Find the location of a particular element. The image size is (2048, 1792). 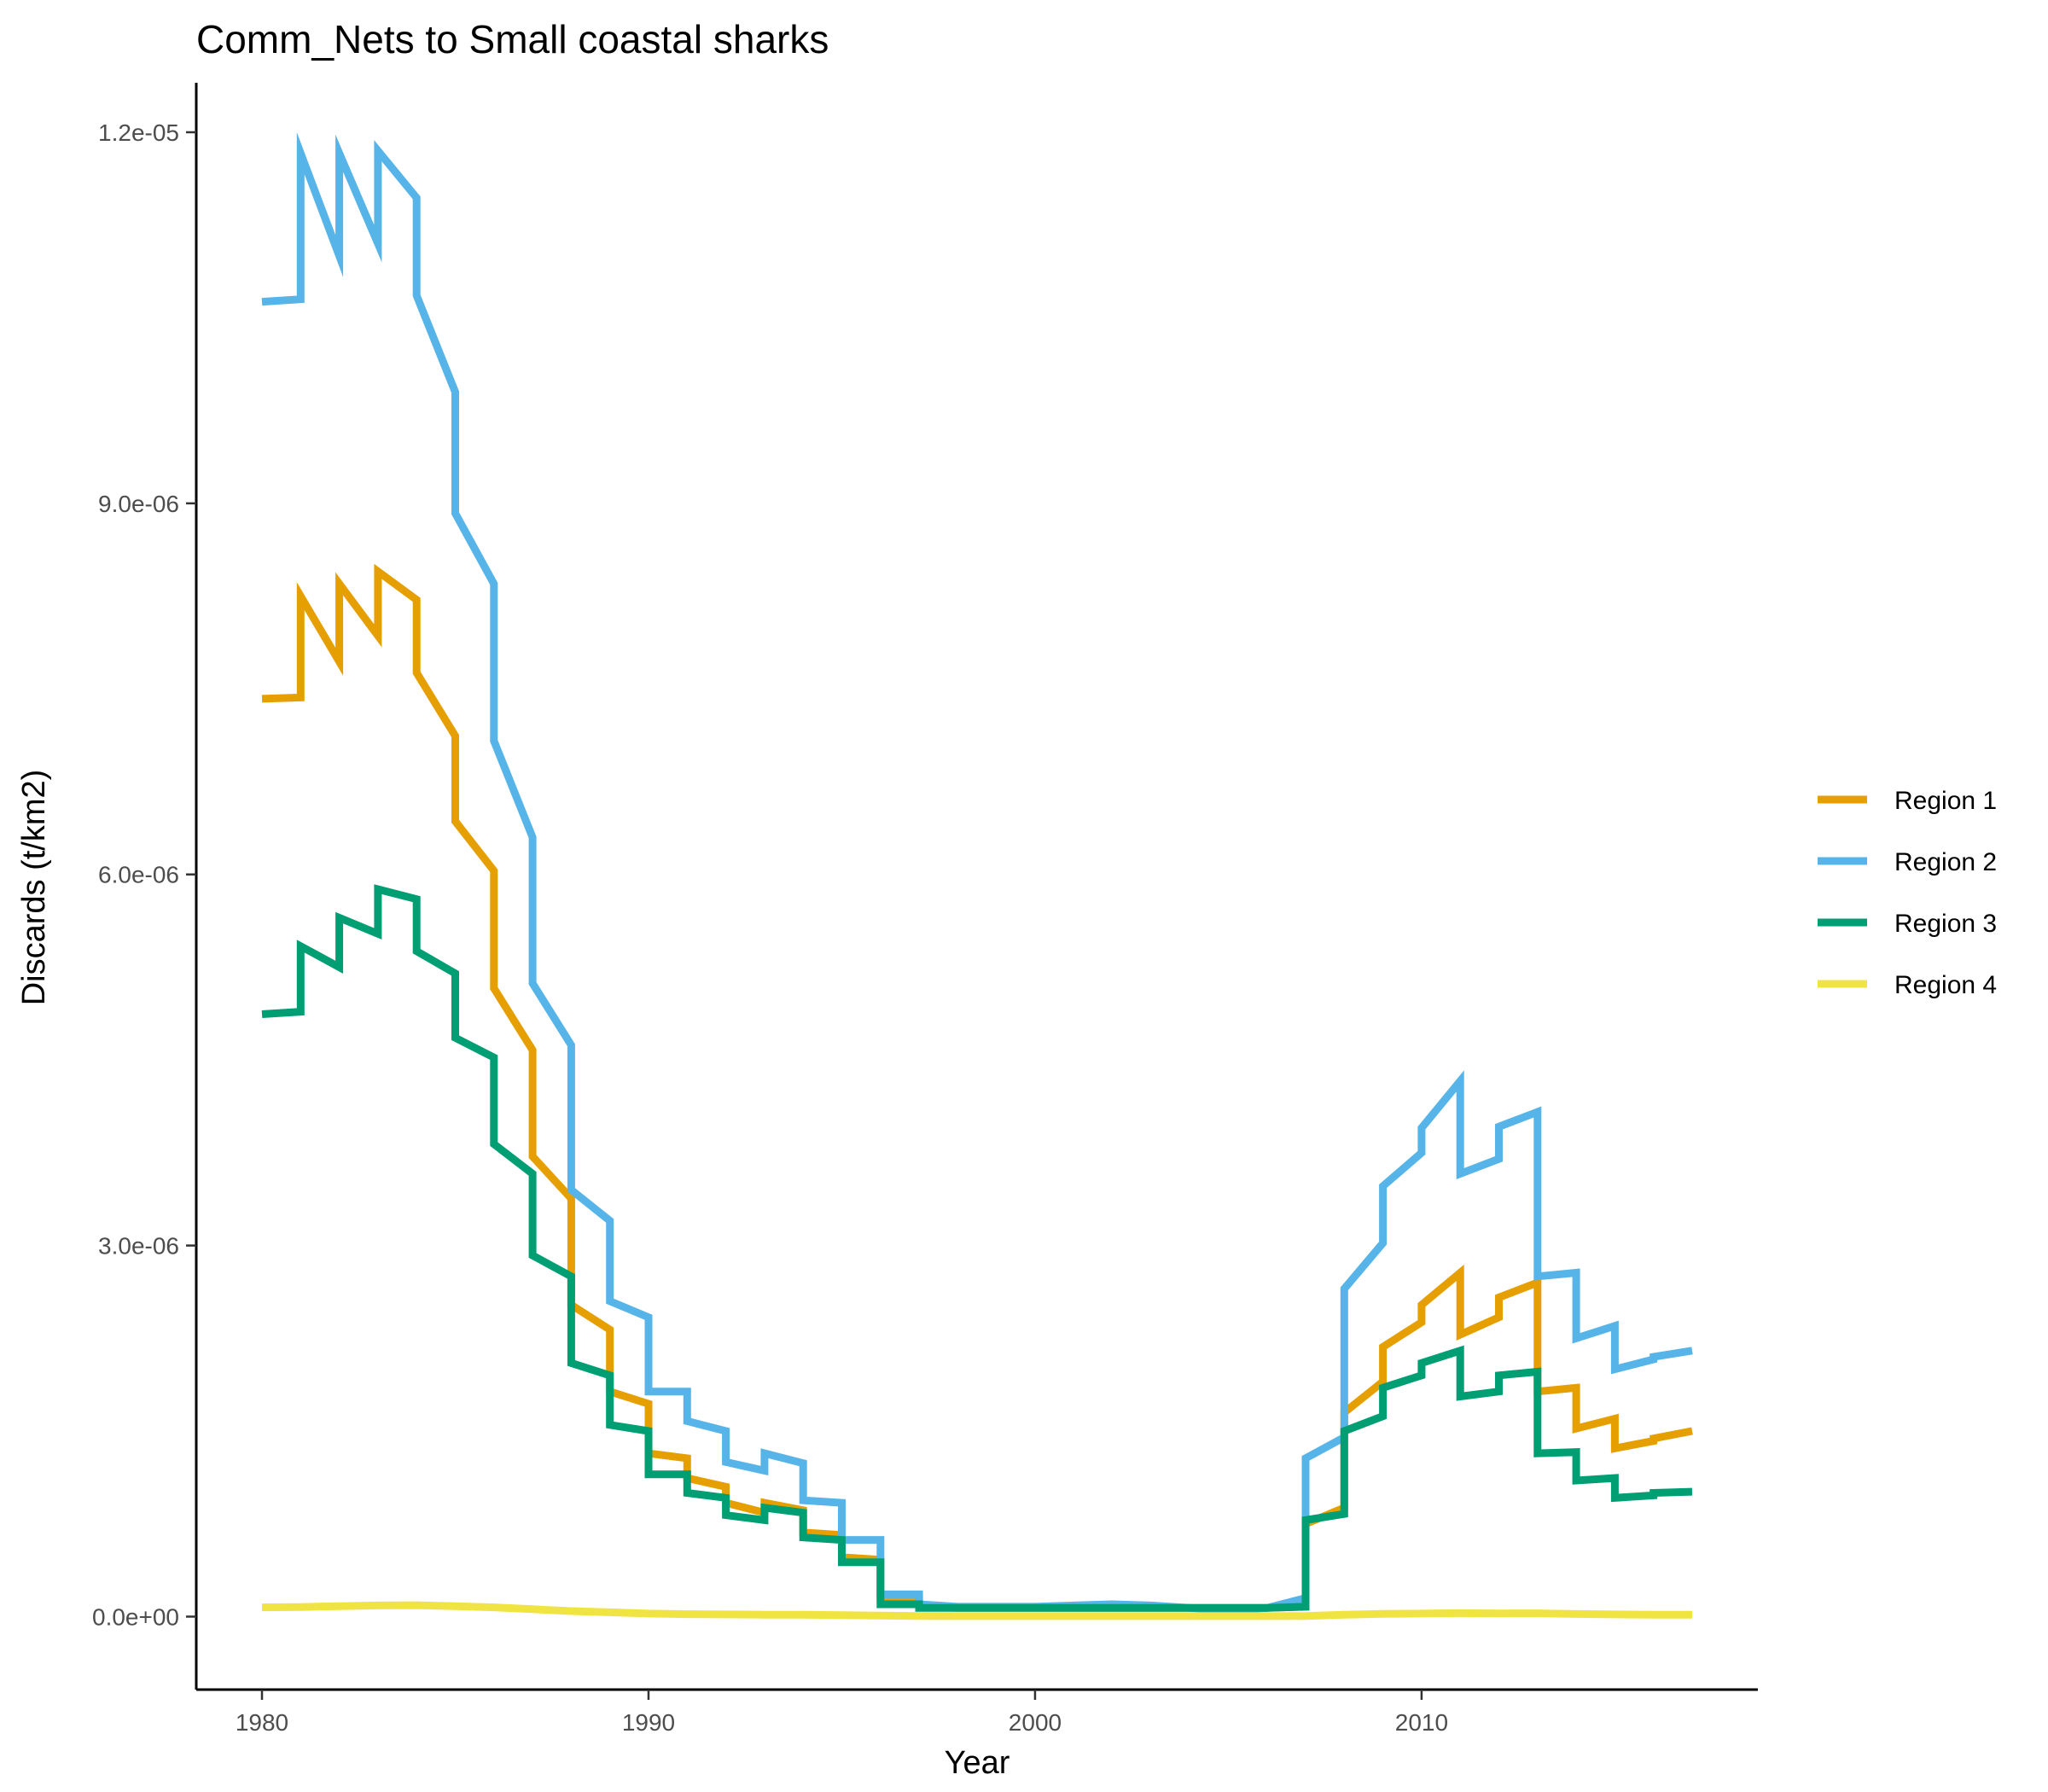

legend: Region 1 Region 2 Region 3 Region 4 is located at coordinates (1908, 893).